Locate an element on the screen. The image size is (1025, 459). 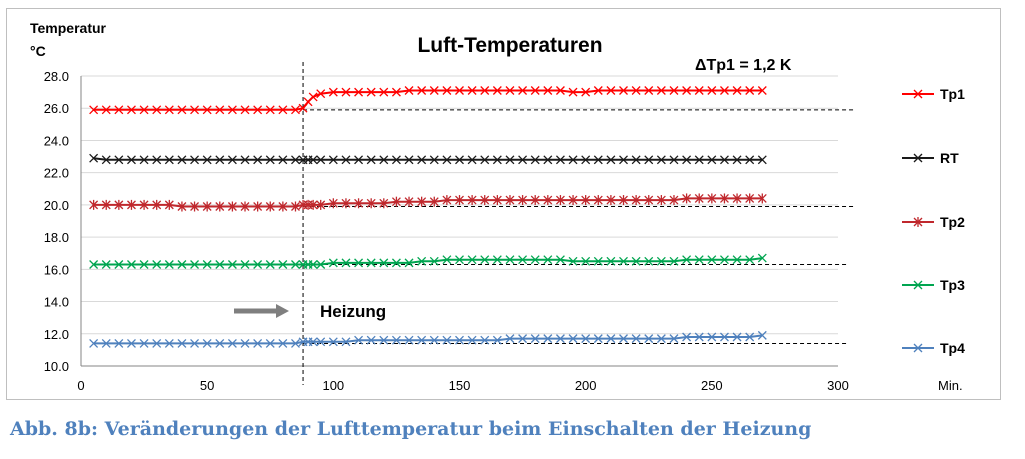
legend-item-tp1: Tp1 is located at coordinates (933, 94).